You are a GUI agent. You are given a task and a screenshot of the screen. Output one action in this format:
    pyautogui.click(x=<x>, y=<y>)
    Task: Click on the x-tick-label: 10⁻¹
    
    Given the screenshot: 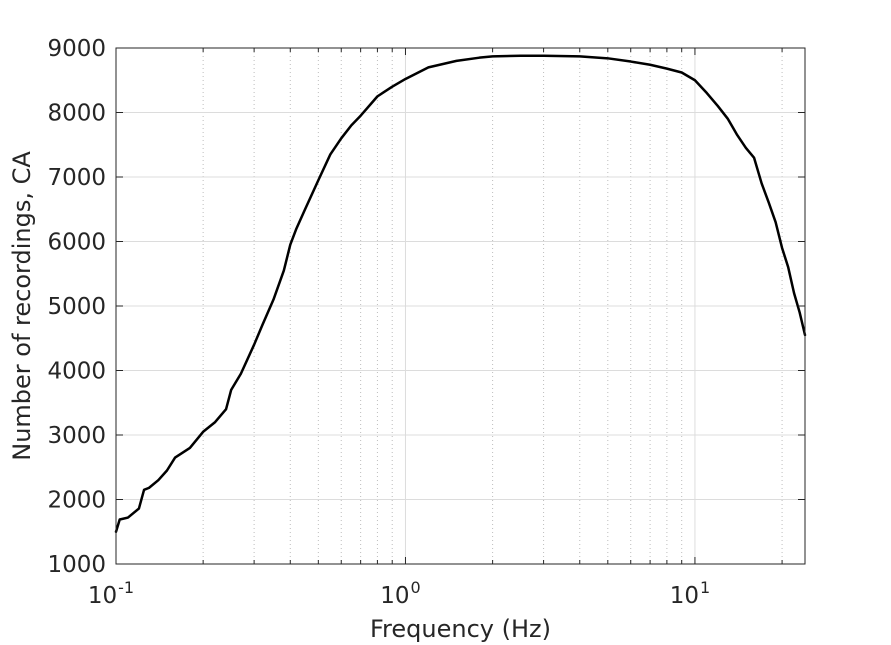 What is the action you would take?
    pyautogui.click(x=111, y=593)
    